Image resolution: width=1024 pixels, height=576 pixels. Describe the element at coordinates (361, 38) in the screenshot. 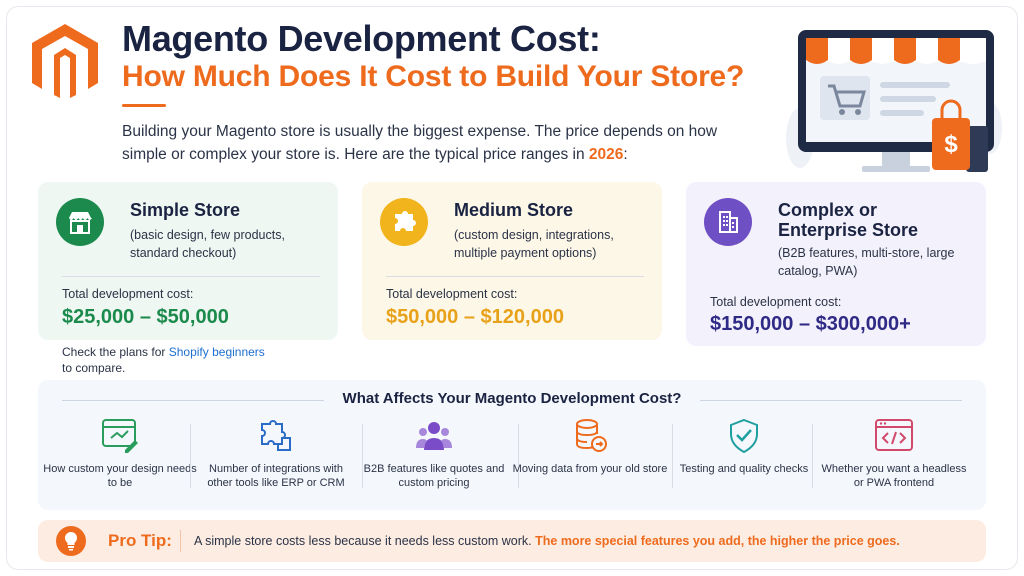

I see `page-title: Magento Development Cost:` at that location.